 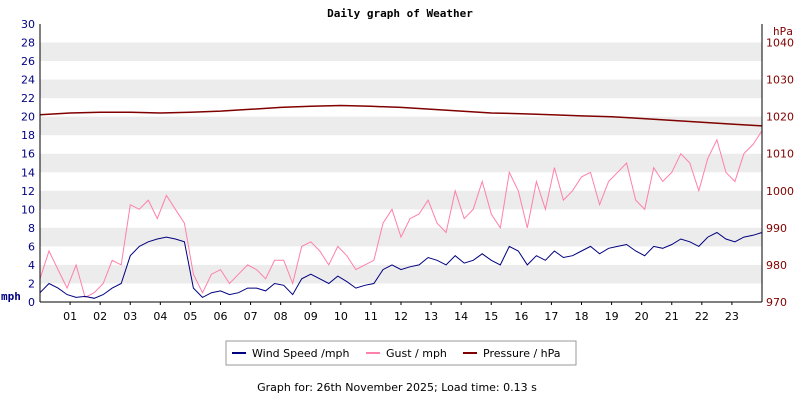 What do you see at coordinates (28, 135) in the screenshot?
I see `left-axis-tick-label: 18` at bounding box center [28, 135].